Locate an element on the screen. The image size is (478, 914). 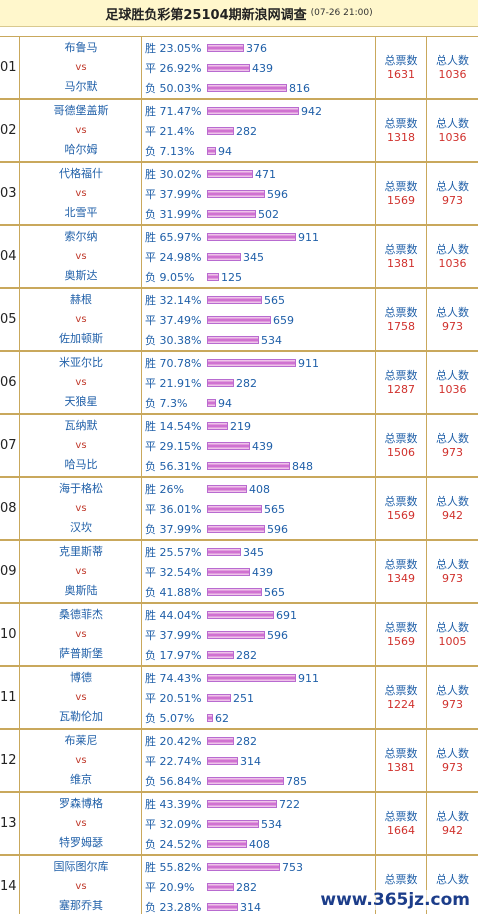
home-team: 桑德菲杰 is located at coordinates (81, 614).